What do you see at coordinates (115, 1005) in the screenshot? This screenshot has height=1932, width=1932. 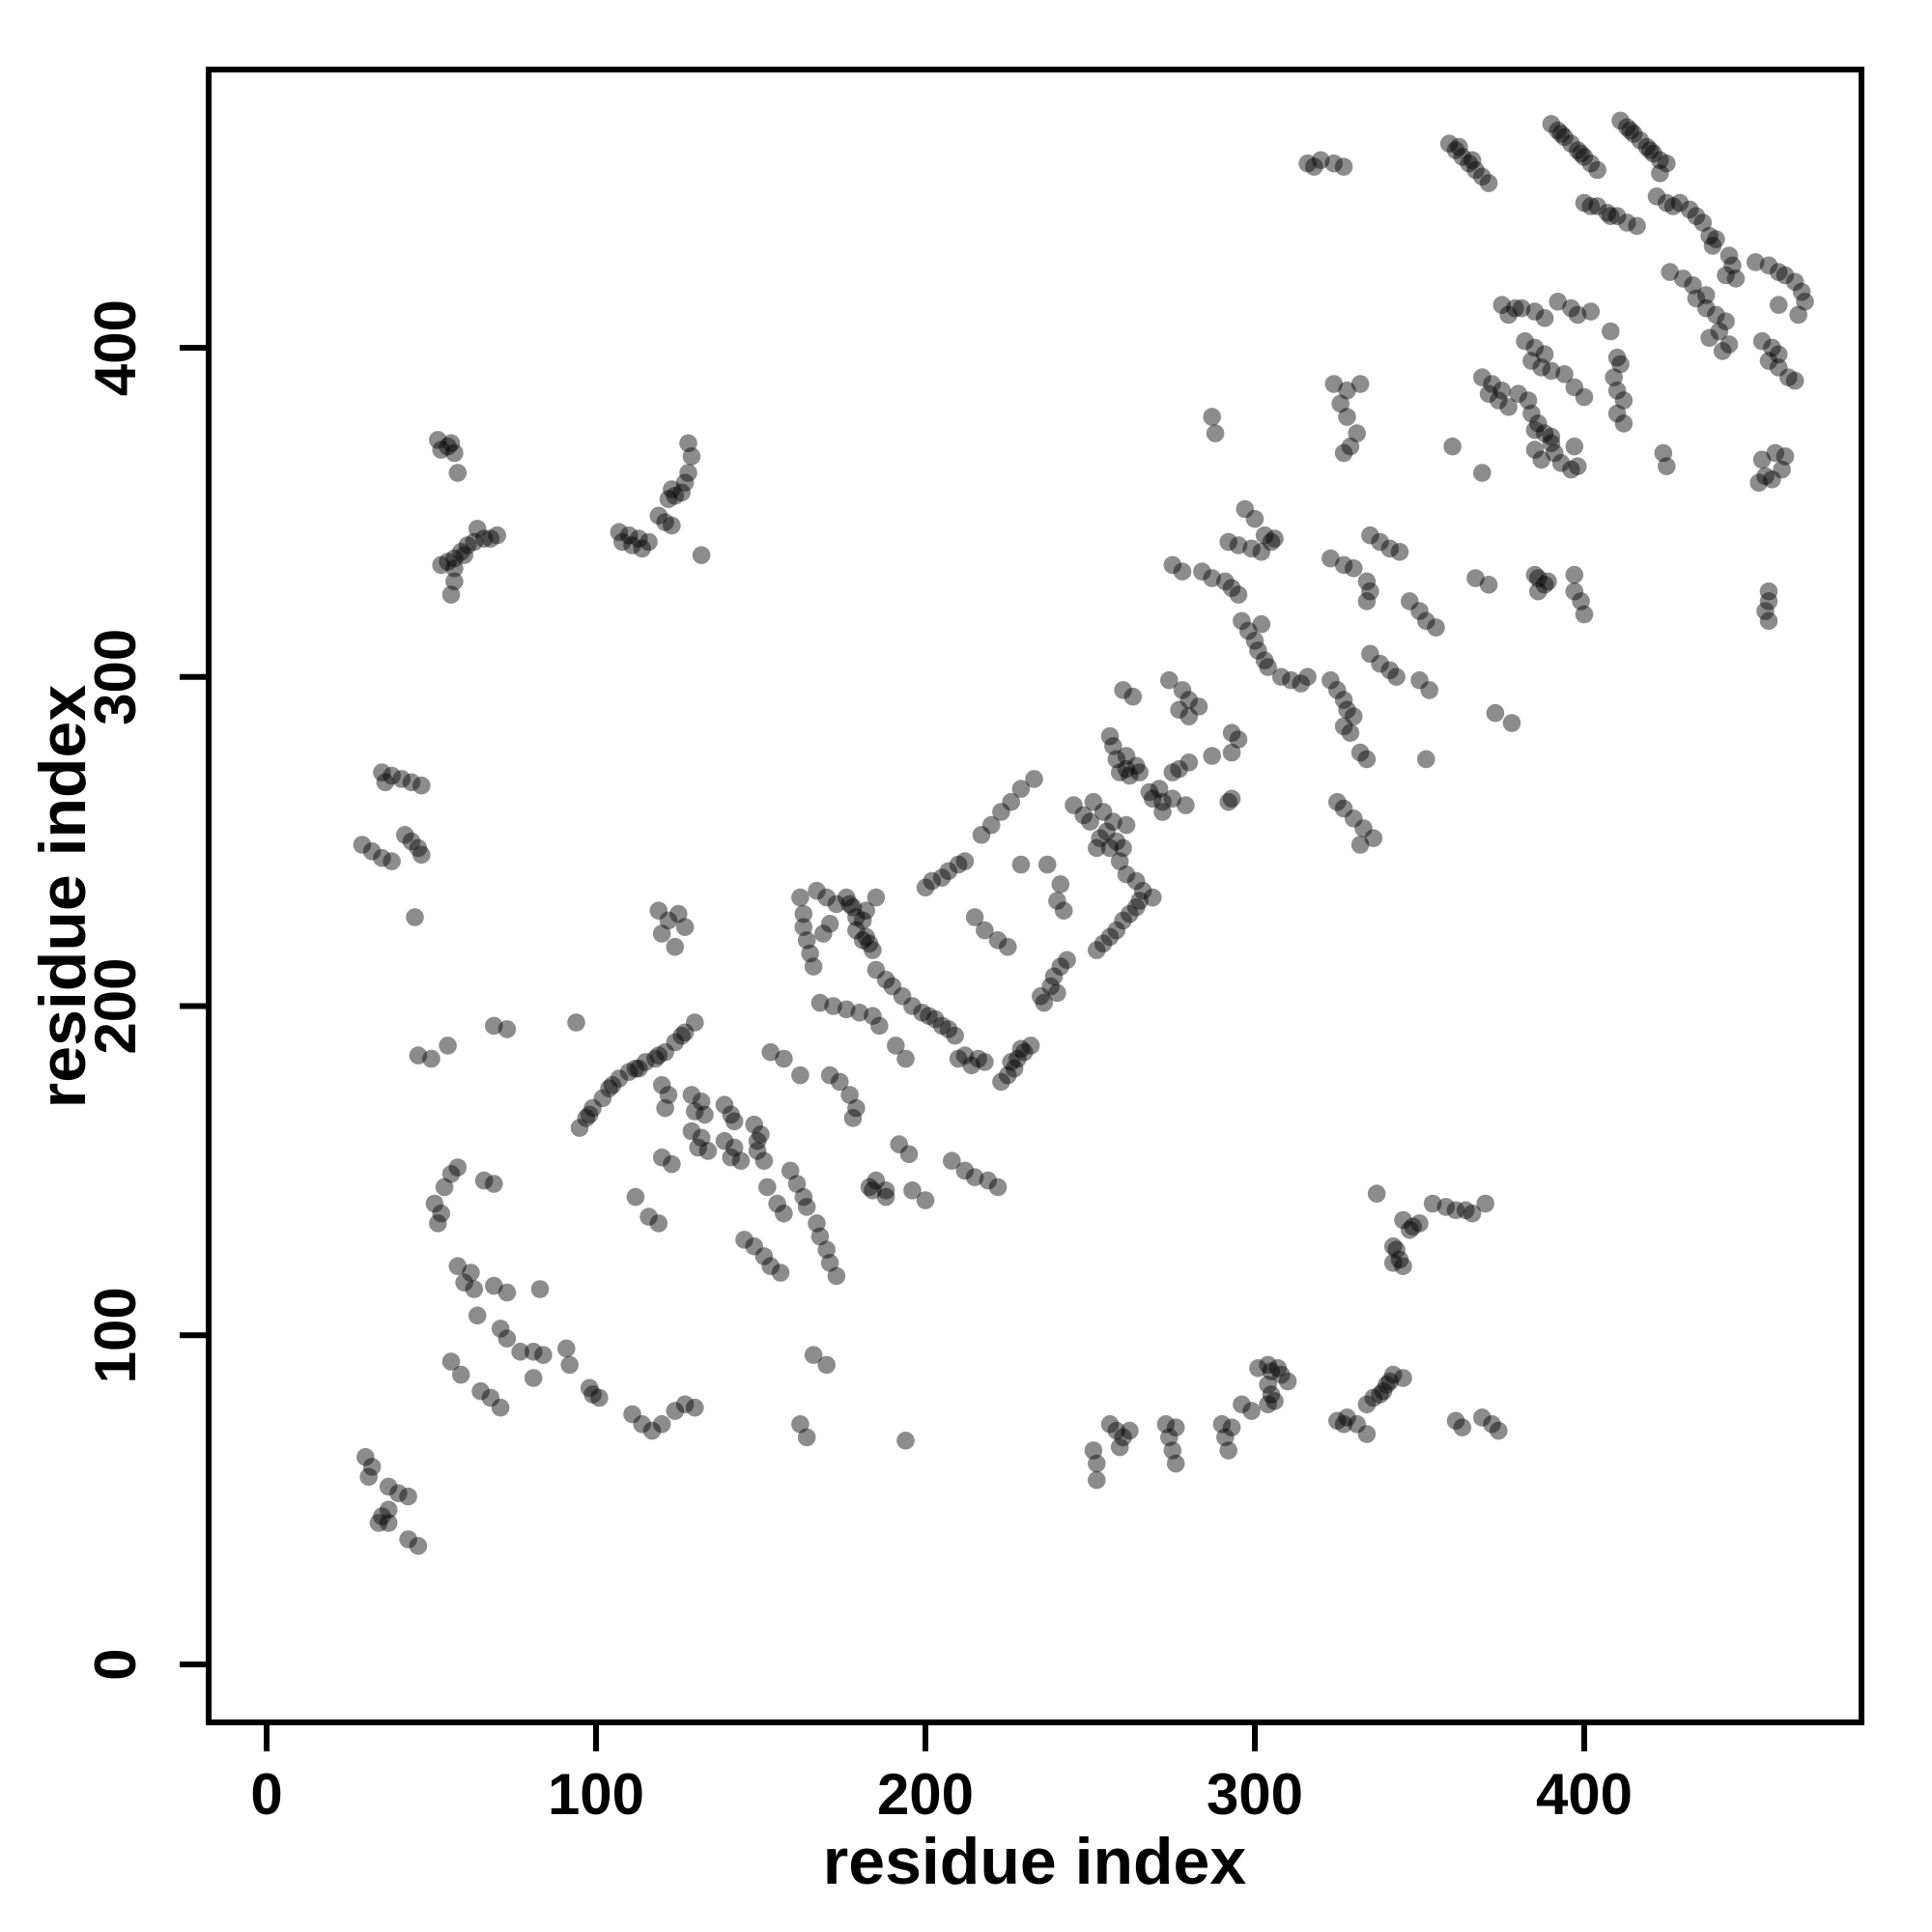 I see `y-tick-label: 200` at bounding box center [115, 1005].